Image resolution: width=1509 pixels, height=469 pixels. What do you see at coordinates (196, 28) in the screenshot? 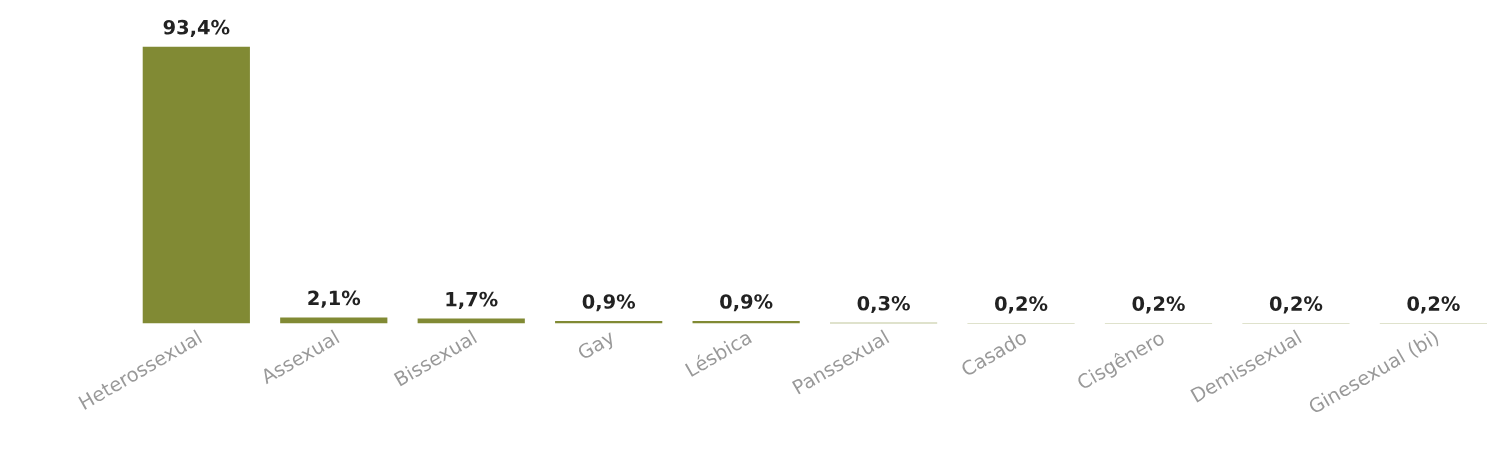
I see `data-label: 93,4%` at bounding box center [196, 28].